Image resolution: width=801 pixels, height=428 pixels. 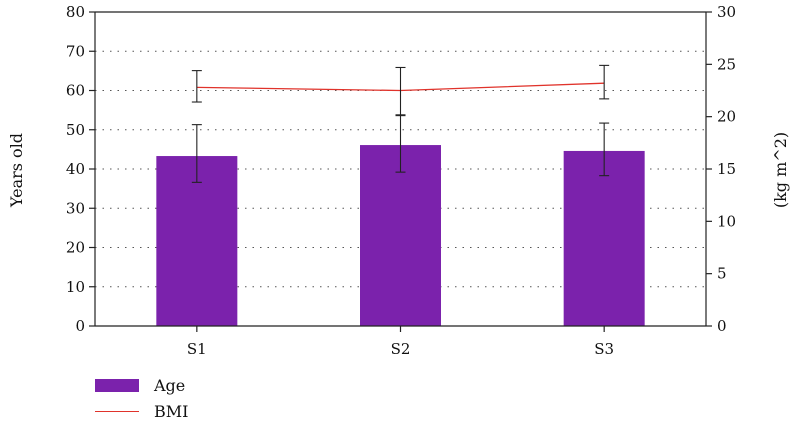 What do you see at coordinates (75, 51) in the screenshot?
I see `y-tick-label-70: 70` at bounding box center [75, 51].